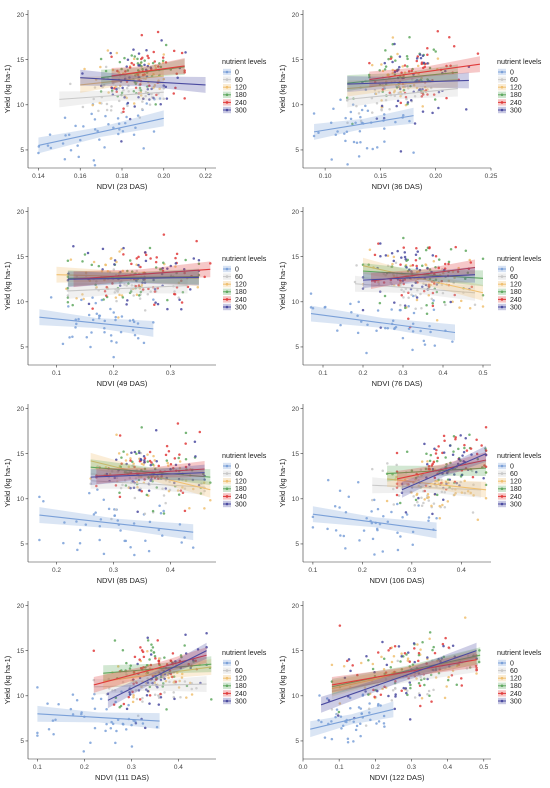  What do you see at coordinates (178, 767) in the screenshot?
I see `x-tick-label: 0.4` at bounding box center [178, 767].